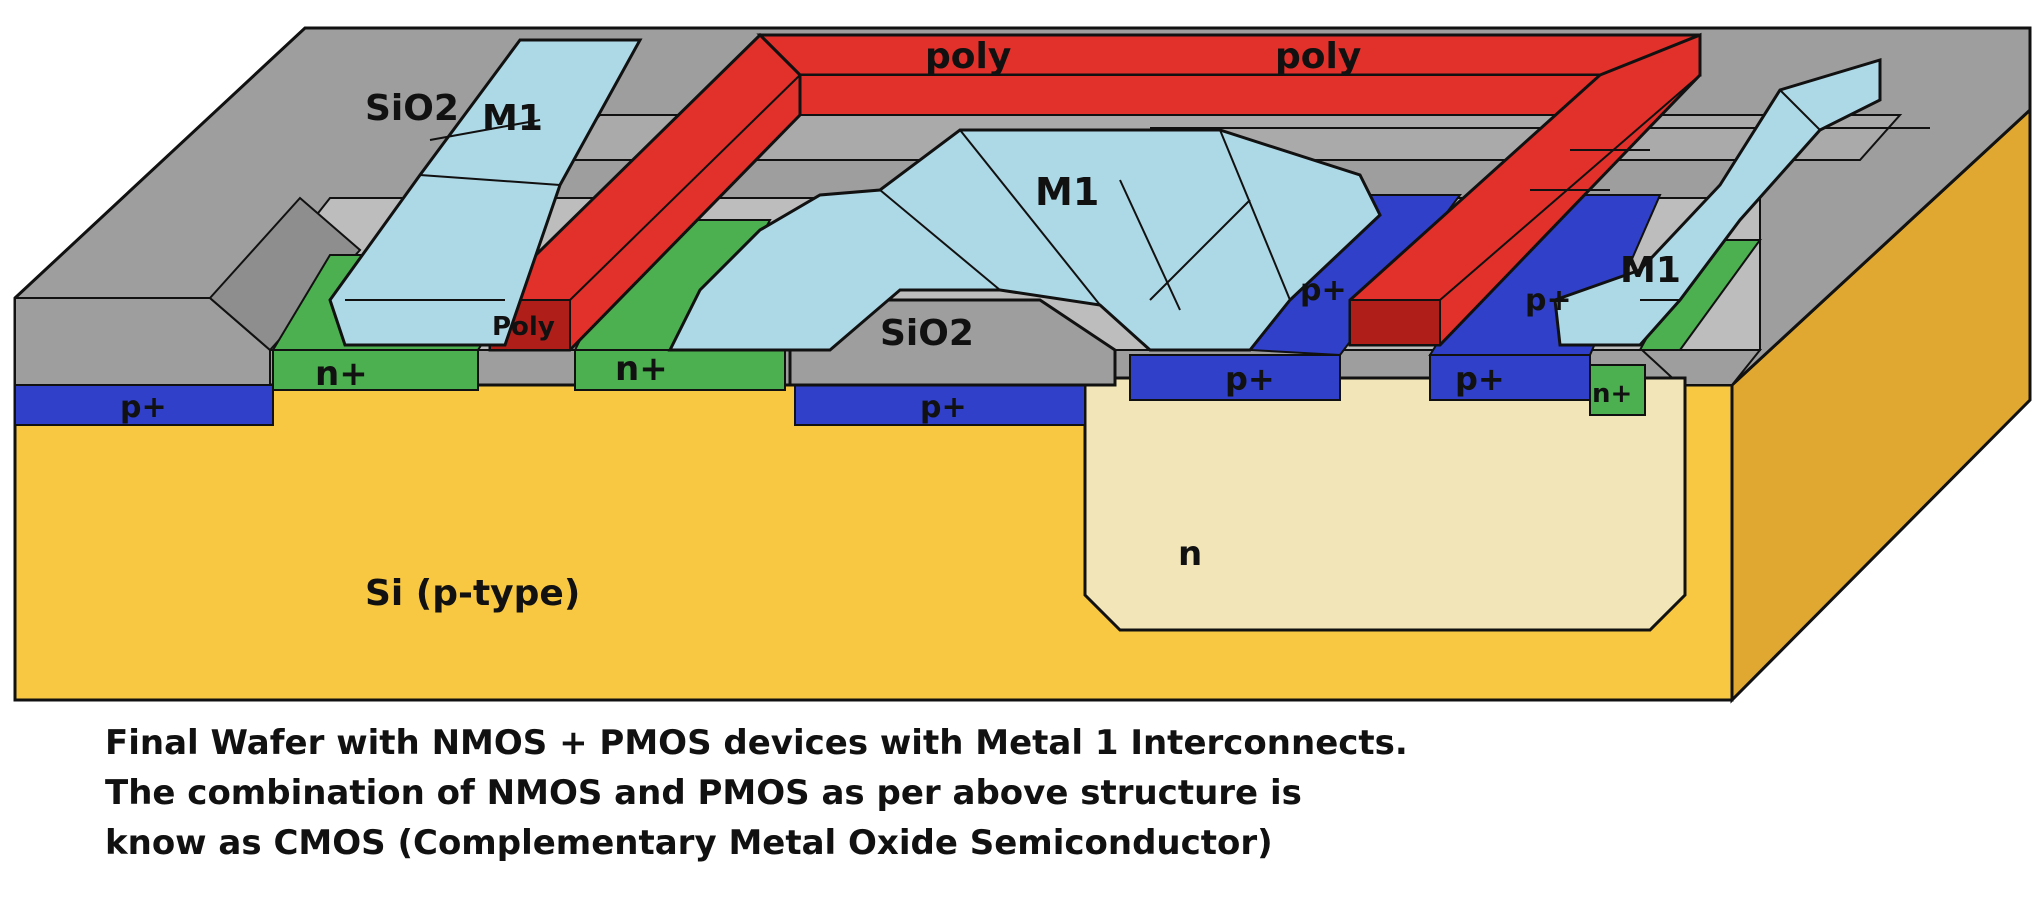 The height and width of the screenshot is (906, 2040). I want to click on metal1-left, so click(485, 192).